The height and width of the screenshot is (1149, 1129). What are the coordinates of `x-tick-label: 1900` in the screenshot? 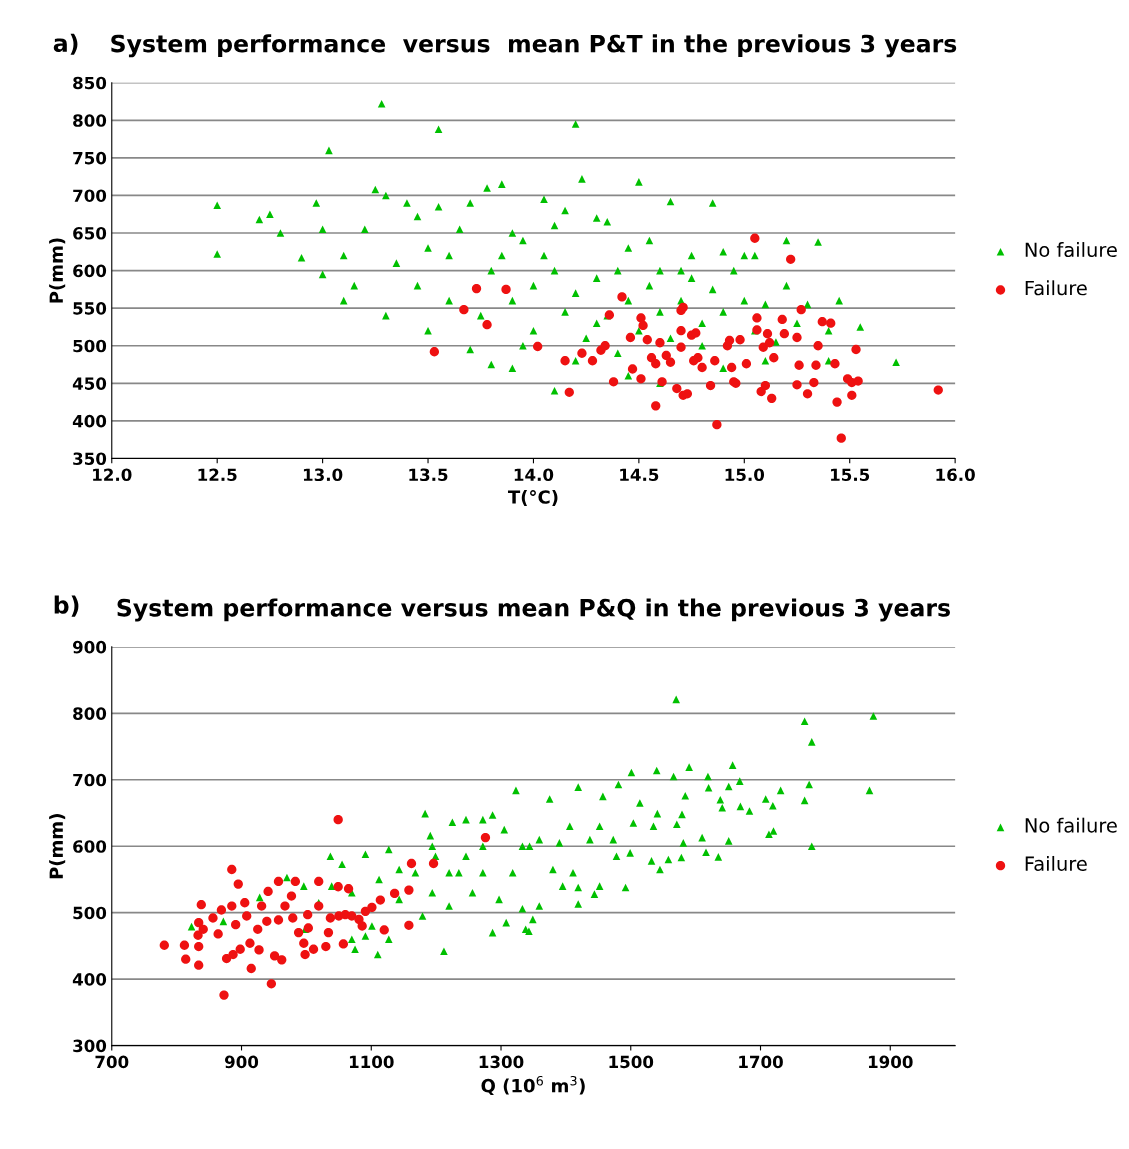 It's located at (890, 1062).